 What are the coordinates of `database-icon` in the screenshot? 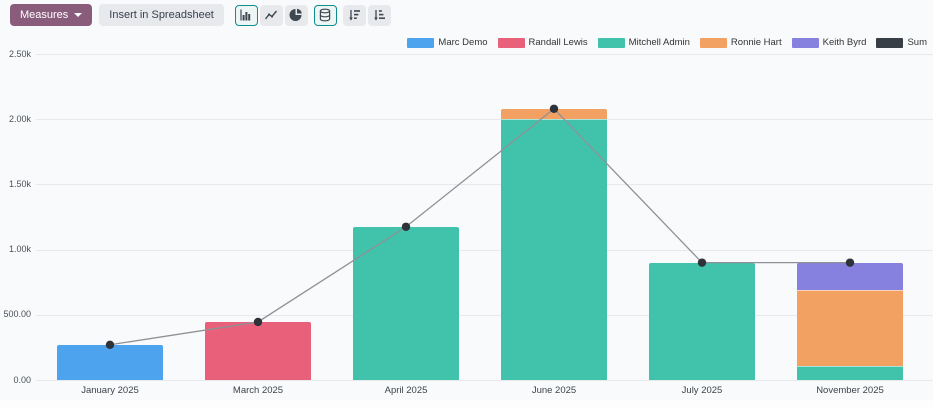 It's located at (325, 15).